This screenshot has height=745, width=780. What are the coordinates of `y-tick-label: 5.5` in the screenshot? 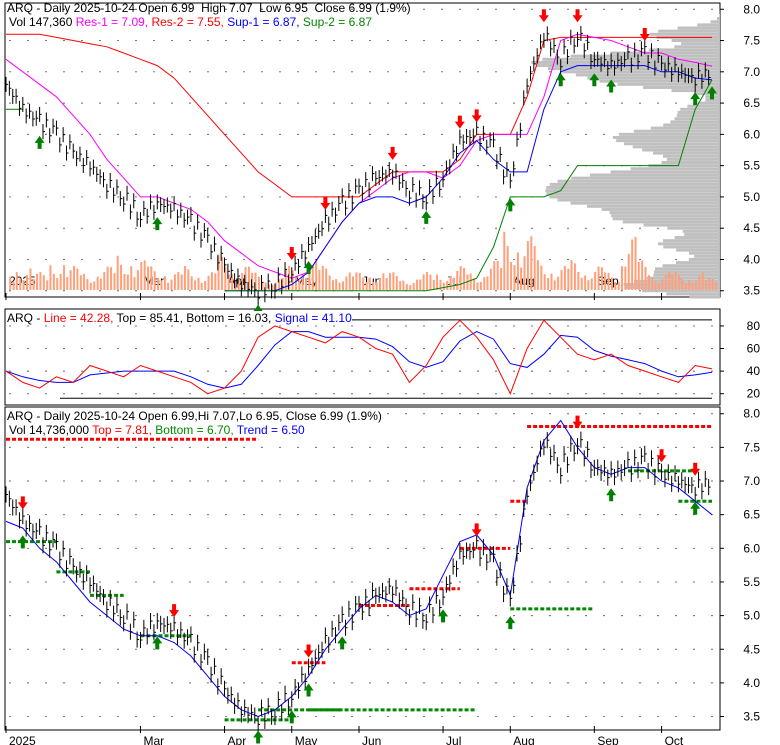 It's located at (751, 582).